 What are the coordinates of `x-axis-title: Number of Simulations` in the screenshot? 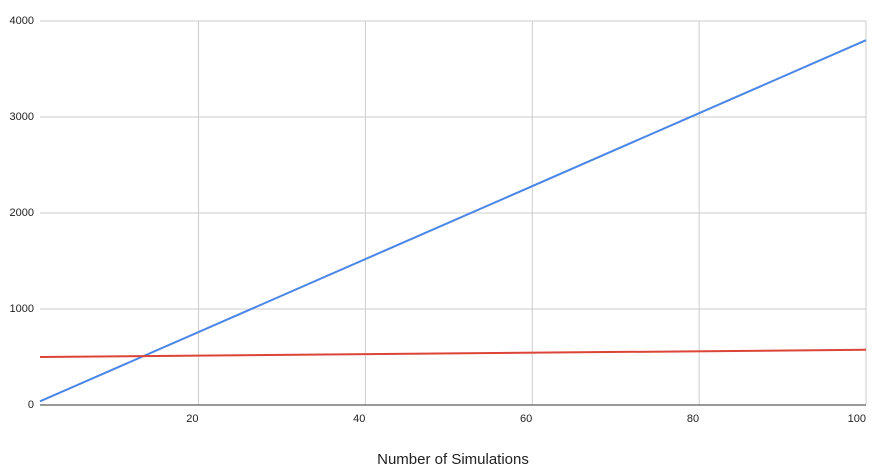 It's located at (453, 459).